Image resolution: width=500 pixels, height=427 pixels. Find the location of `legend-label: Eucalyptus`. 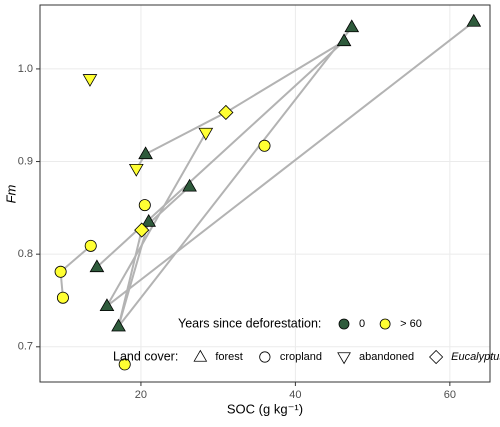

legend-label: Eucalyptus is located at coordinates (475, 357).